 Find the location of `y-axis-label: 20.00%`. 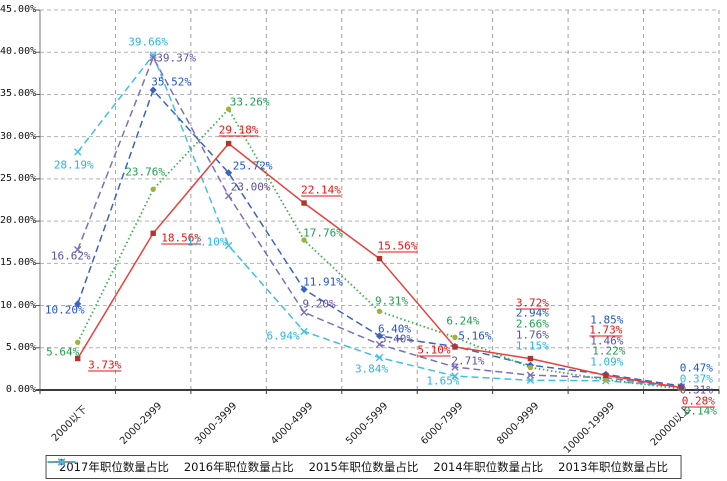

y-axis-label: 20.00% is located at coordinates (18, 221).